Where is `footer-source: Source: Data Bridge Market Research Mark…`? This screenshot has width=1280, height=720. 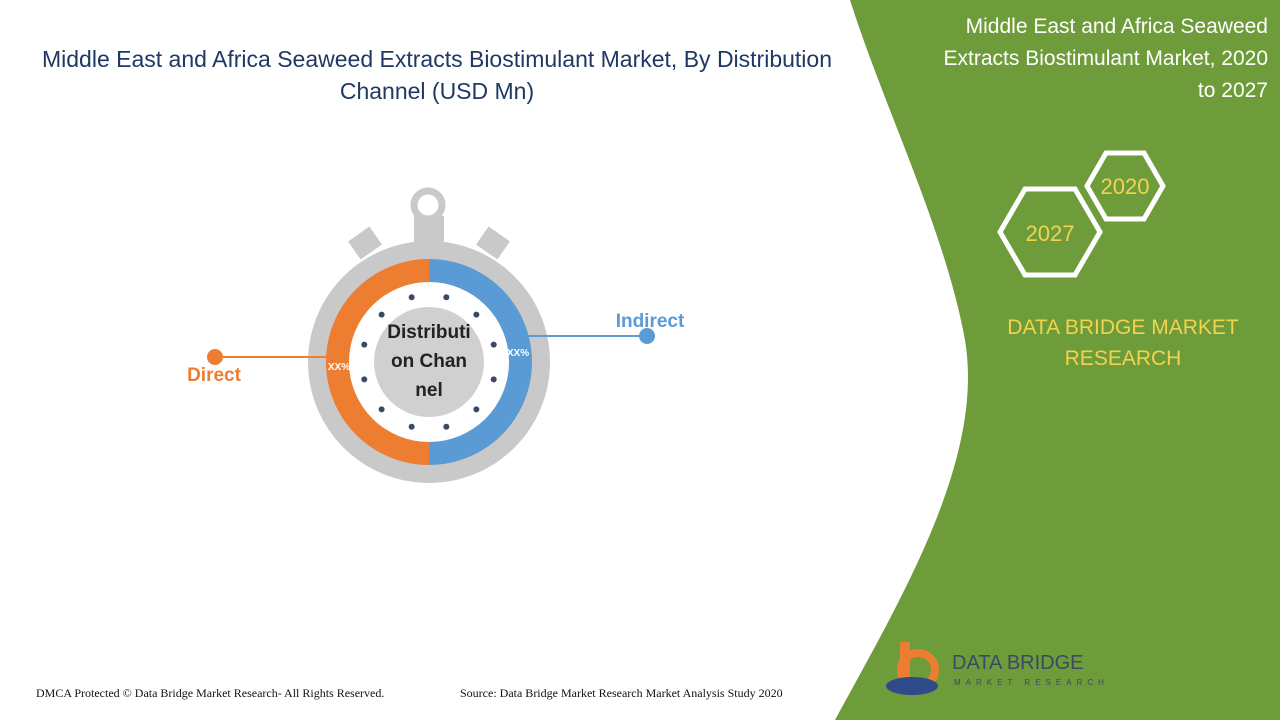 footer-source: Source: Data Bridge Market Research Mark… is located at coordinates (621, 693).